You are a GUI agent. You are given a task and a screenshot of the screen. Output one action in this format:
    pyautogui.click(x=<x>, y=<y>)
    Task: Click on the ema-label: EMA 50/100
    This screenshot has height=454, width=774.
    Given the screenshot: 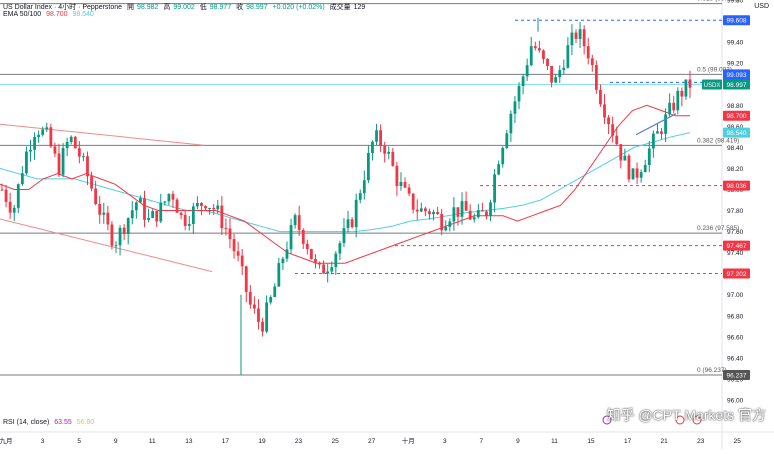 What is the action you would take?
    pyautogui.click(x=22, y=14)
    